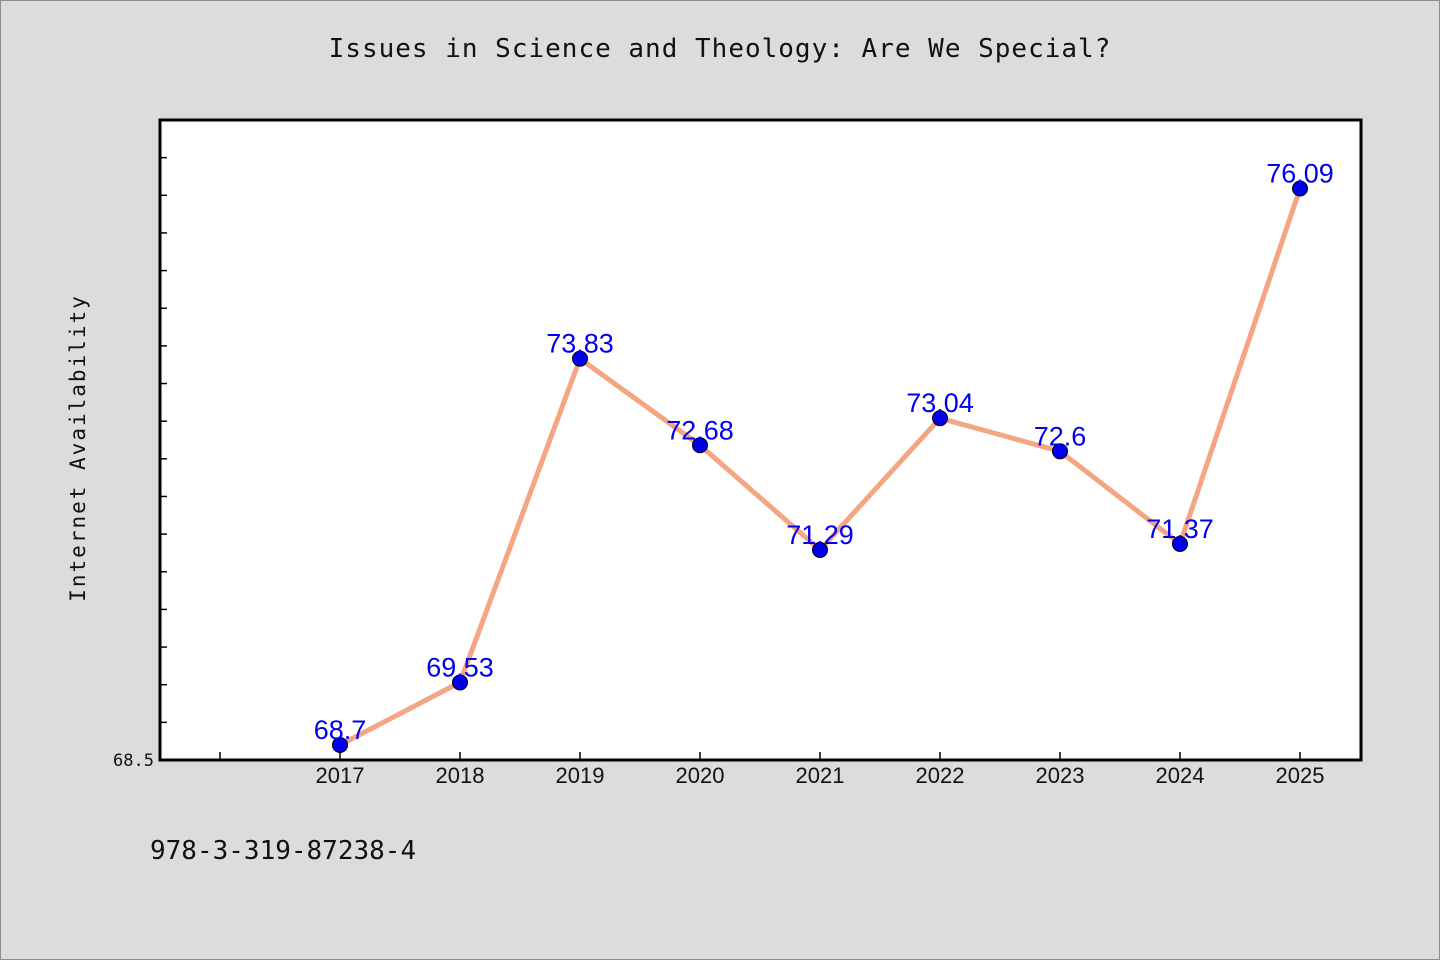  Describe the element at coordinates (1300, 775) in the screenshot. I see `x-tick-label: 2025` at that location.